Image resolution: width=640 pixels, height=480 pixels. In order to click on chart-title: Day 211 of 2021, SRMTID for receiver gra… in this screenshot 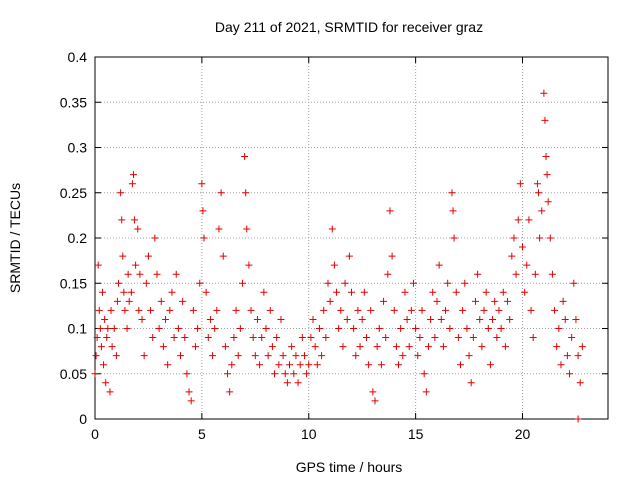, I will do `click(349, 27)`.